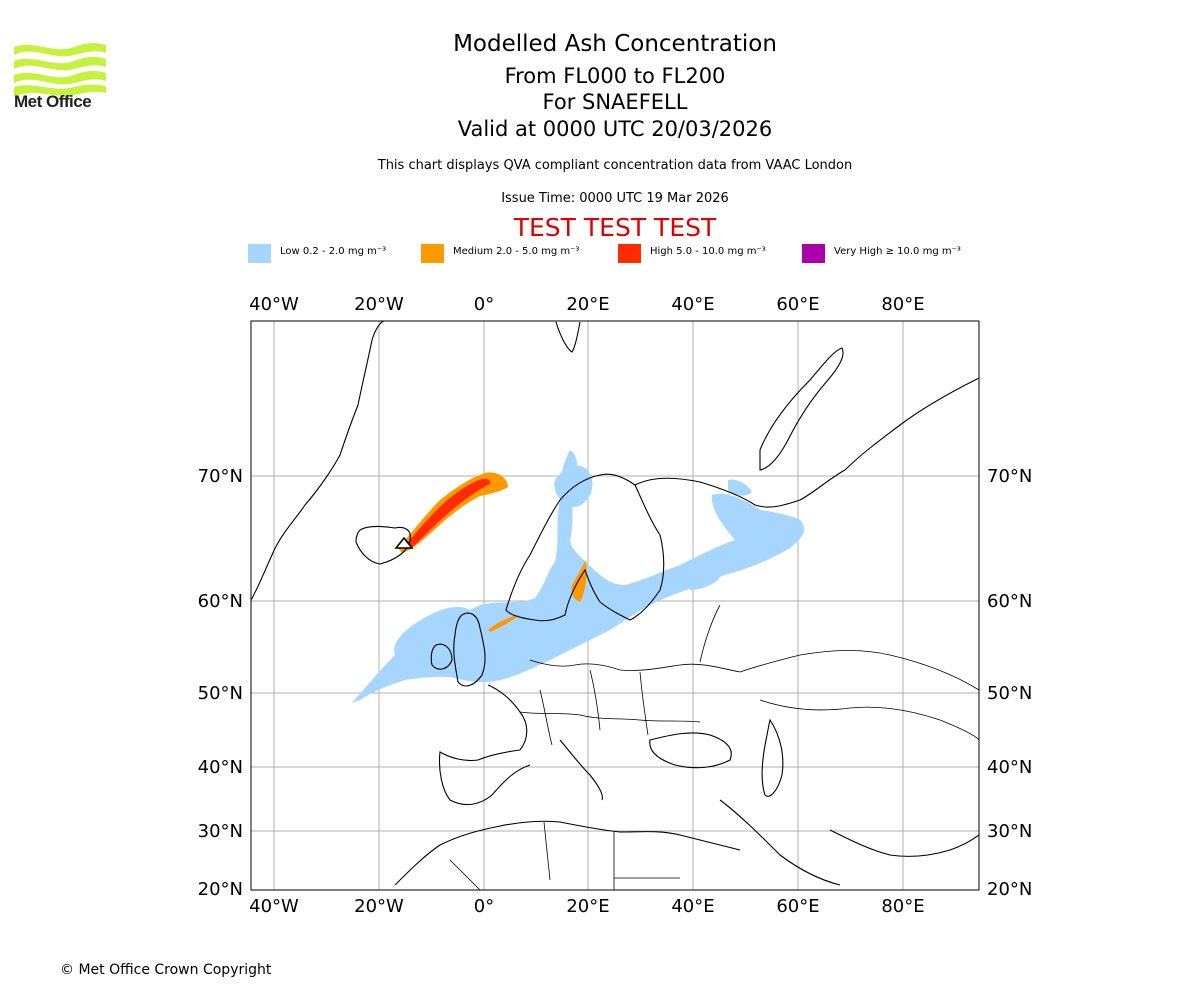 The width and height of the screenshot is (1200, 1000). Describe the element at coordinates (259, 253) in the screenshot. I see `legend-swatch-low` at that location.